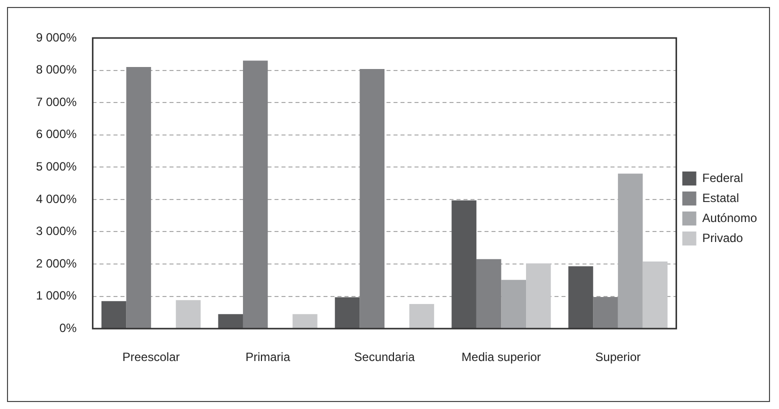 Image resolution: width=779 pixels, height=409 pixels. What do you see at coordinates (57, 166) in the screenshot?
I see `y-tick-label: 5 000%` at bounding box center [57, 166].